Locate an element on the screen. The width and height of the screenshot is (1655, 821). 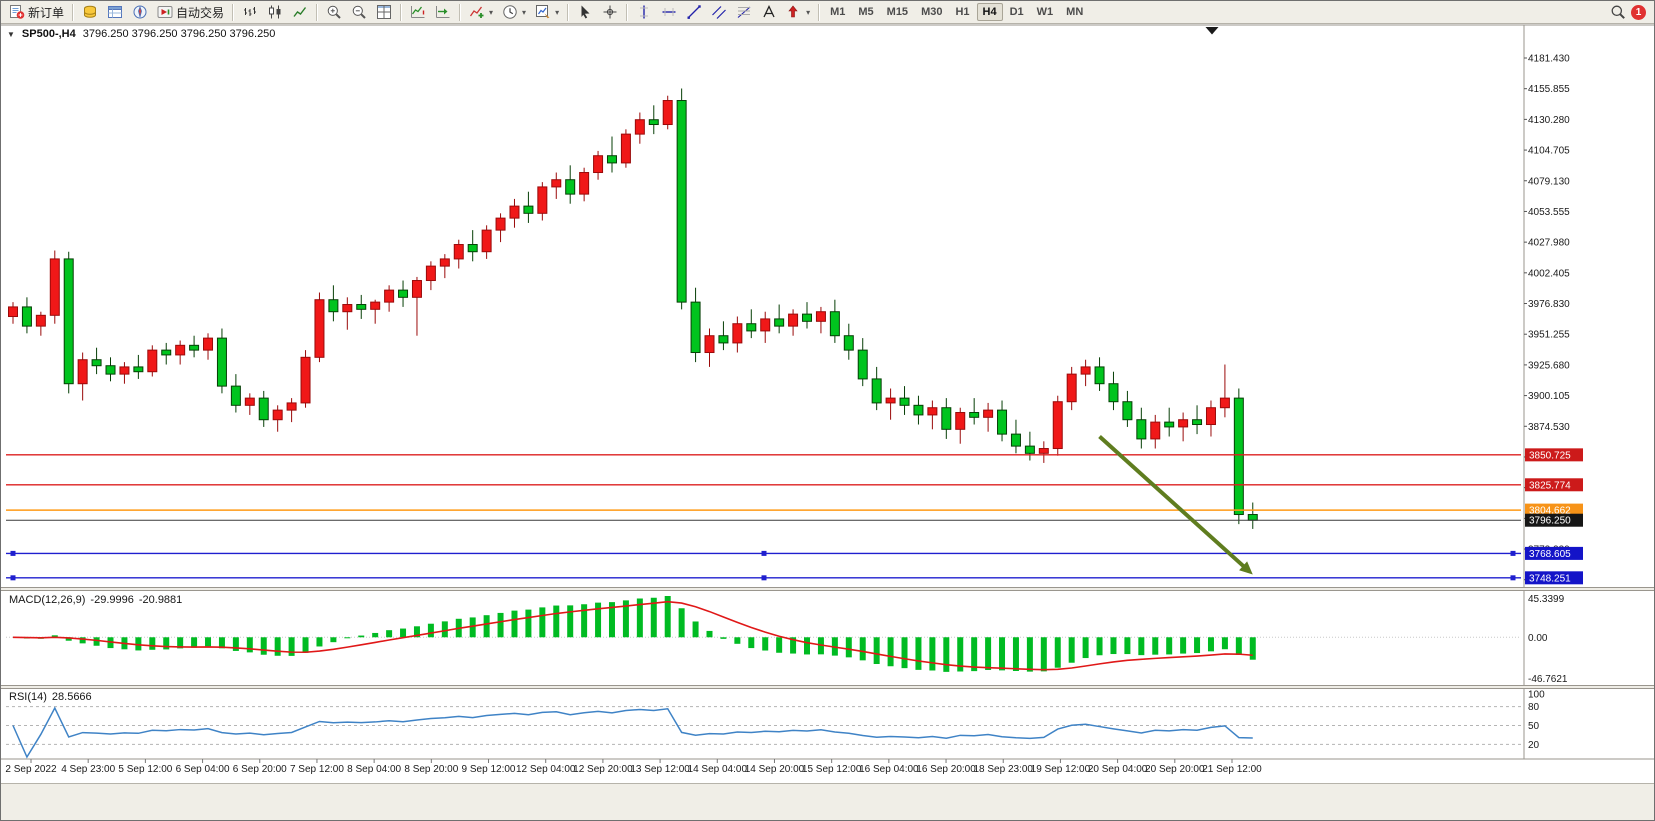
time-axis-label: 12 Sep 20:00 is located at coordinates (603, 769).